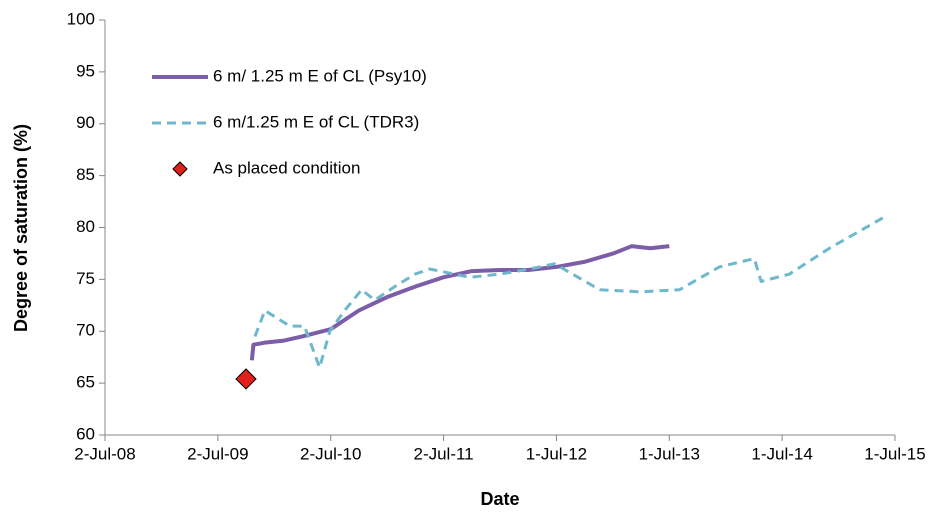 The image size is (937, 515). What do you see at coordinates (499, 499) in the screenshot?
I see `x-axis-title: Date` at bounding box center [499, 499].